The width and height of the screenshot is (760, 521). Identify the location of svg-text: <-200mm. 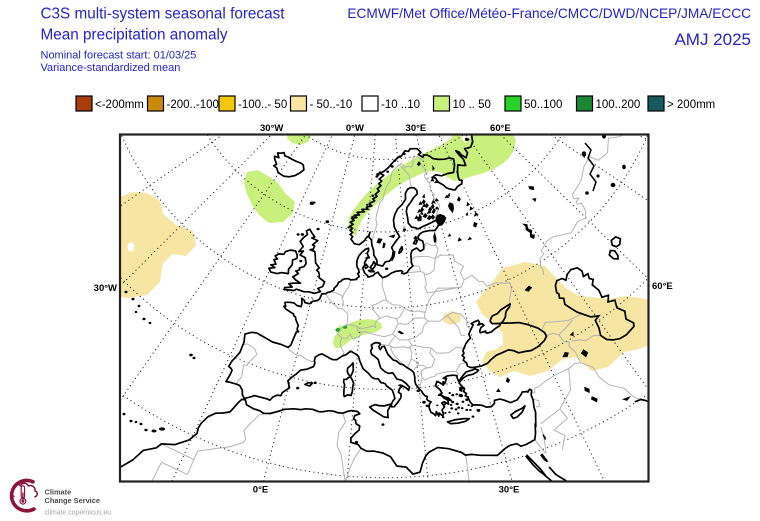
(119, 105).